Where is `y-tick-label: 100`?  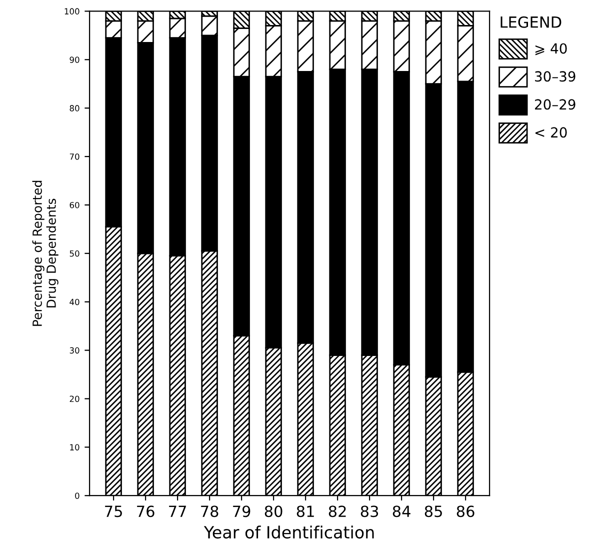
y-tick-label: 100 is located at coordinates (72, 11).